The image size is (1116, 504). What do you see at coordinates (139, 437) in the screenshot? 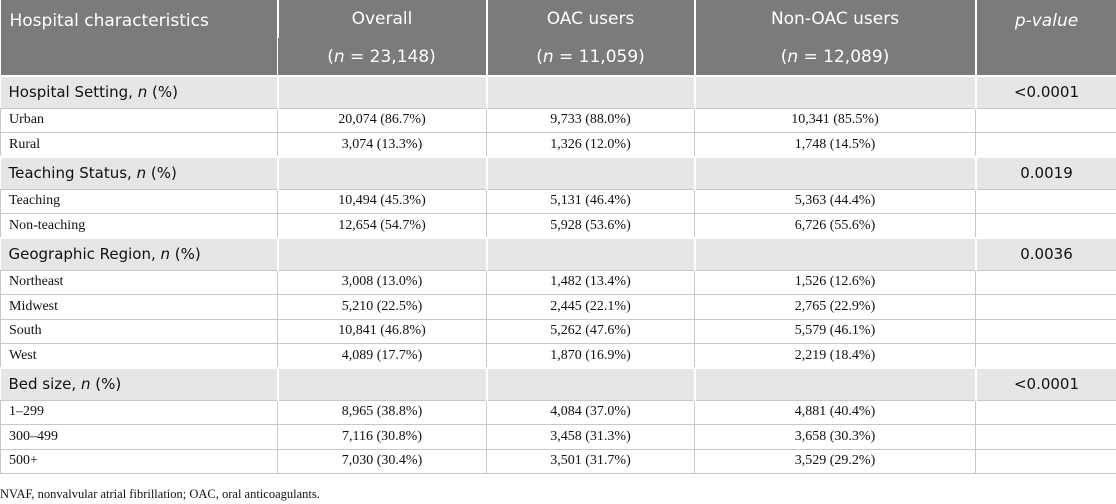
I see `row-label: 300–499` at bounding box center [139, 437].